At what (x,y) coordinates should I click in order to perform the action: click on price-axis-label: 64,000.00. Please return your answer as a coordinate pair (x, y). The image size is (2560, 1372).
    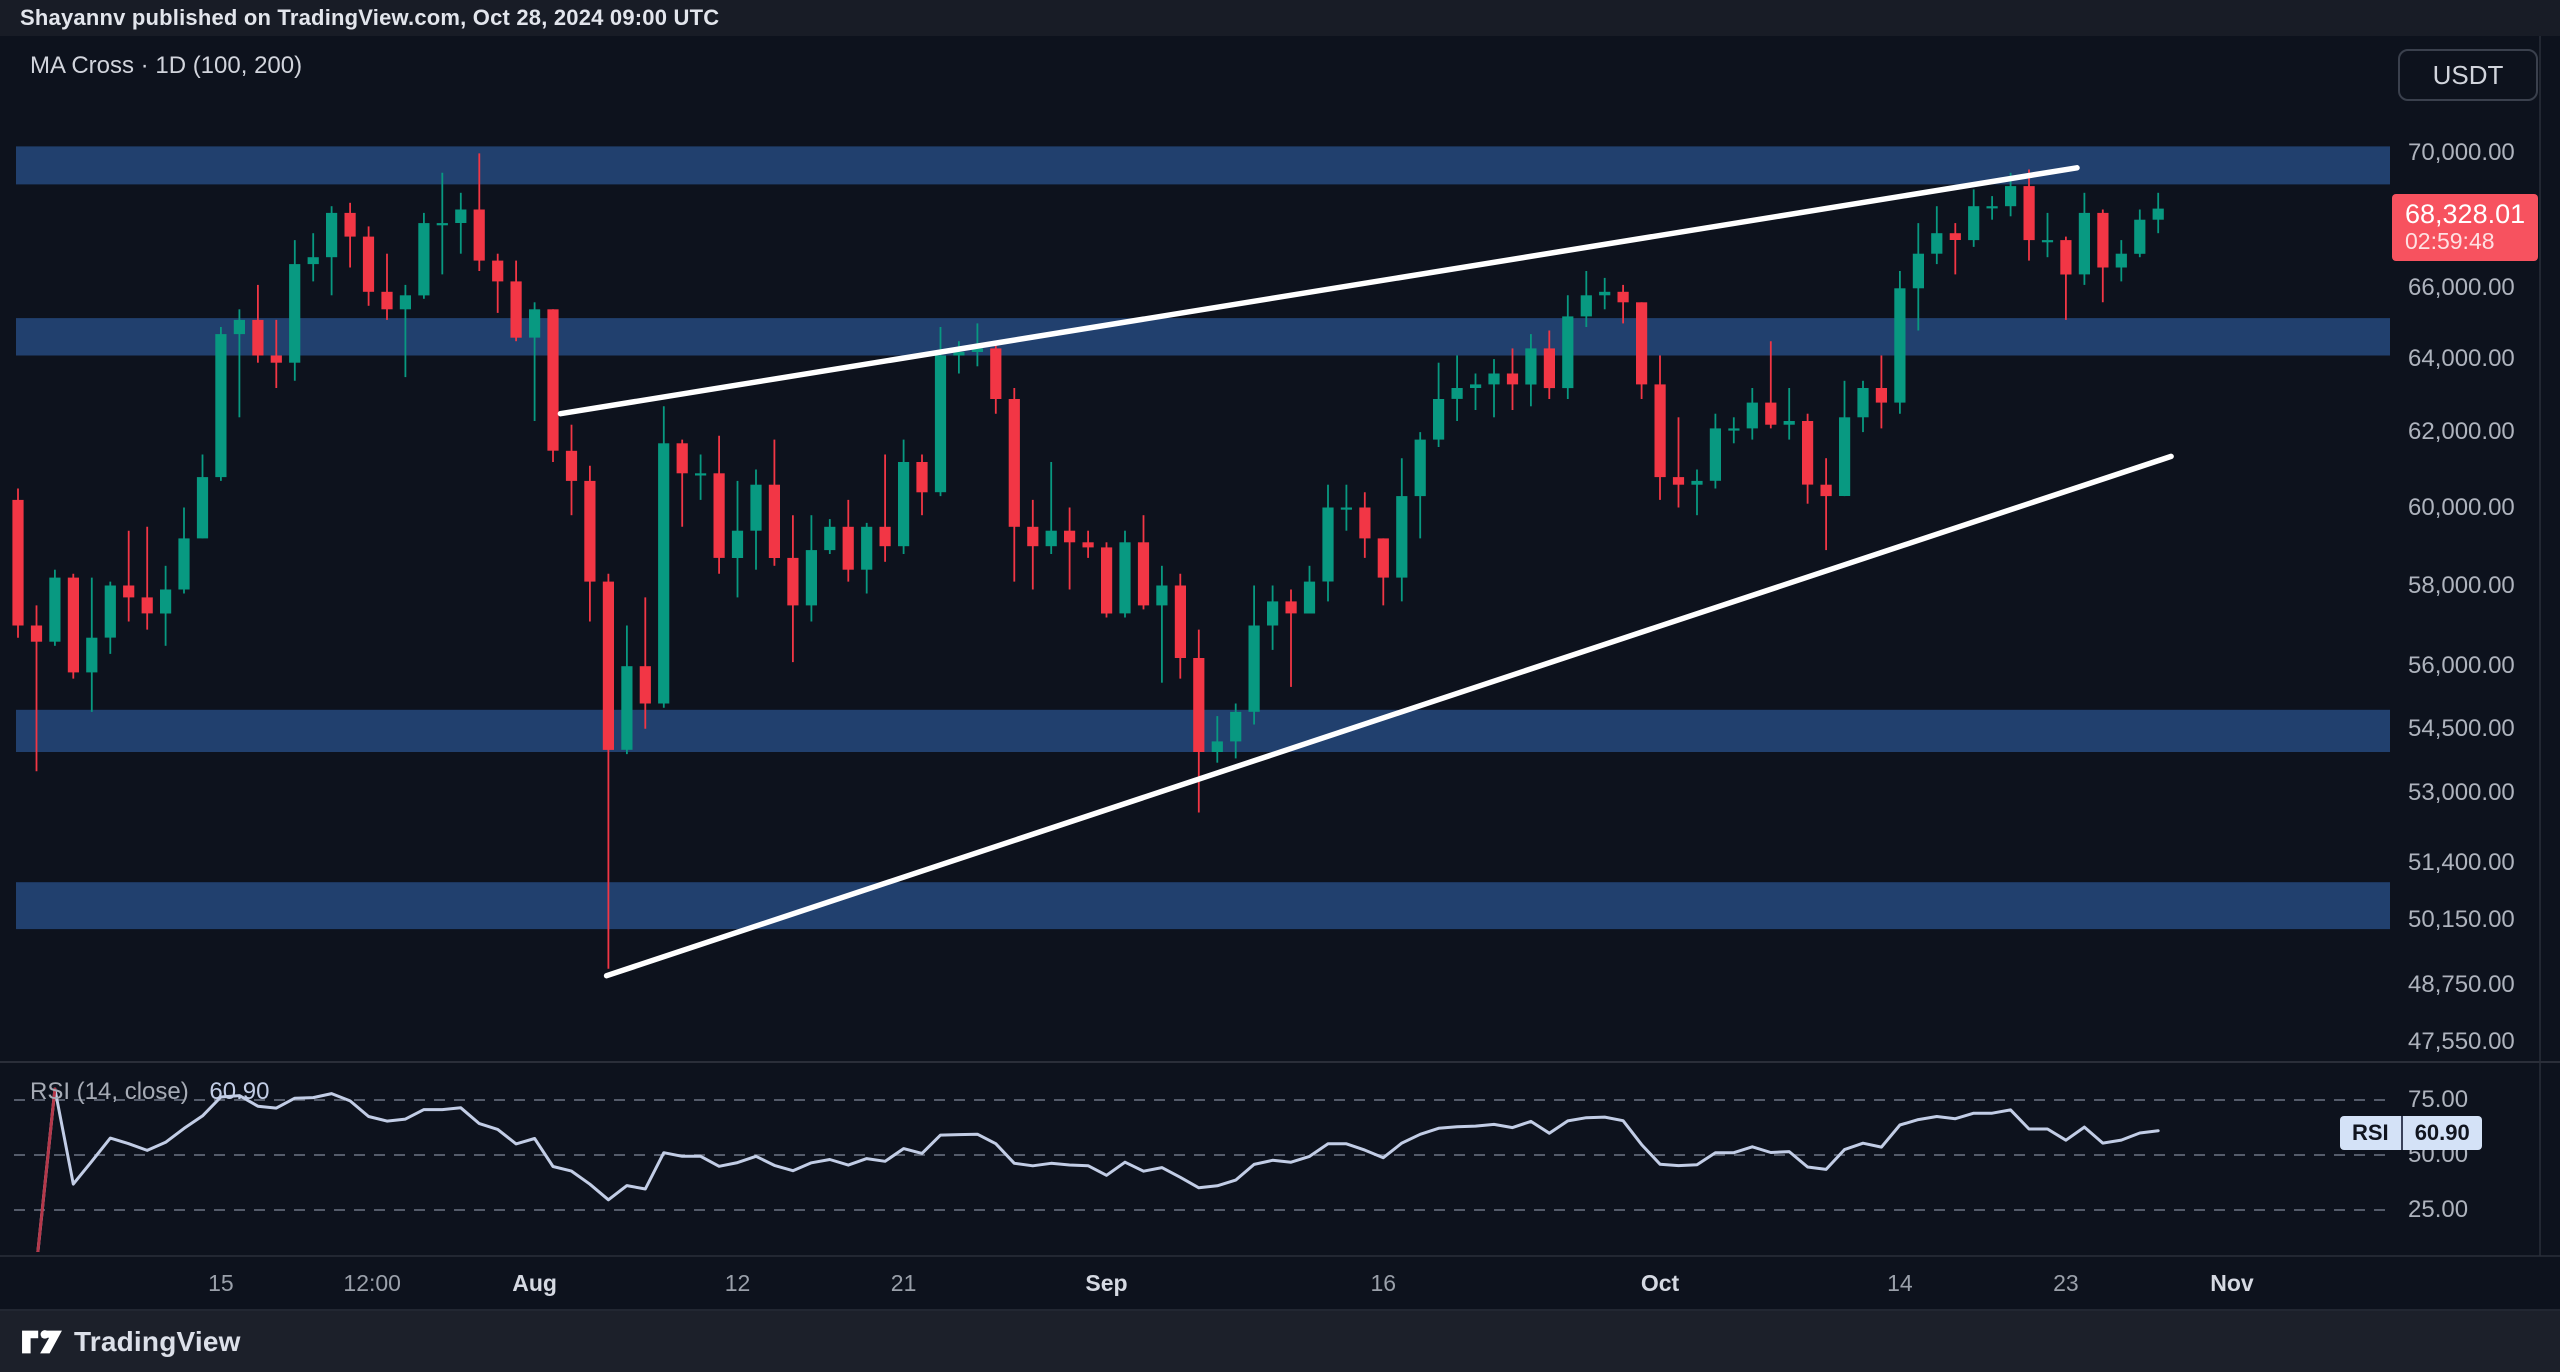
    Looking at the image, I should click on (2461, 359).